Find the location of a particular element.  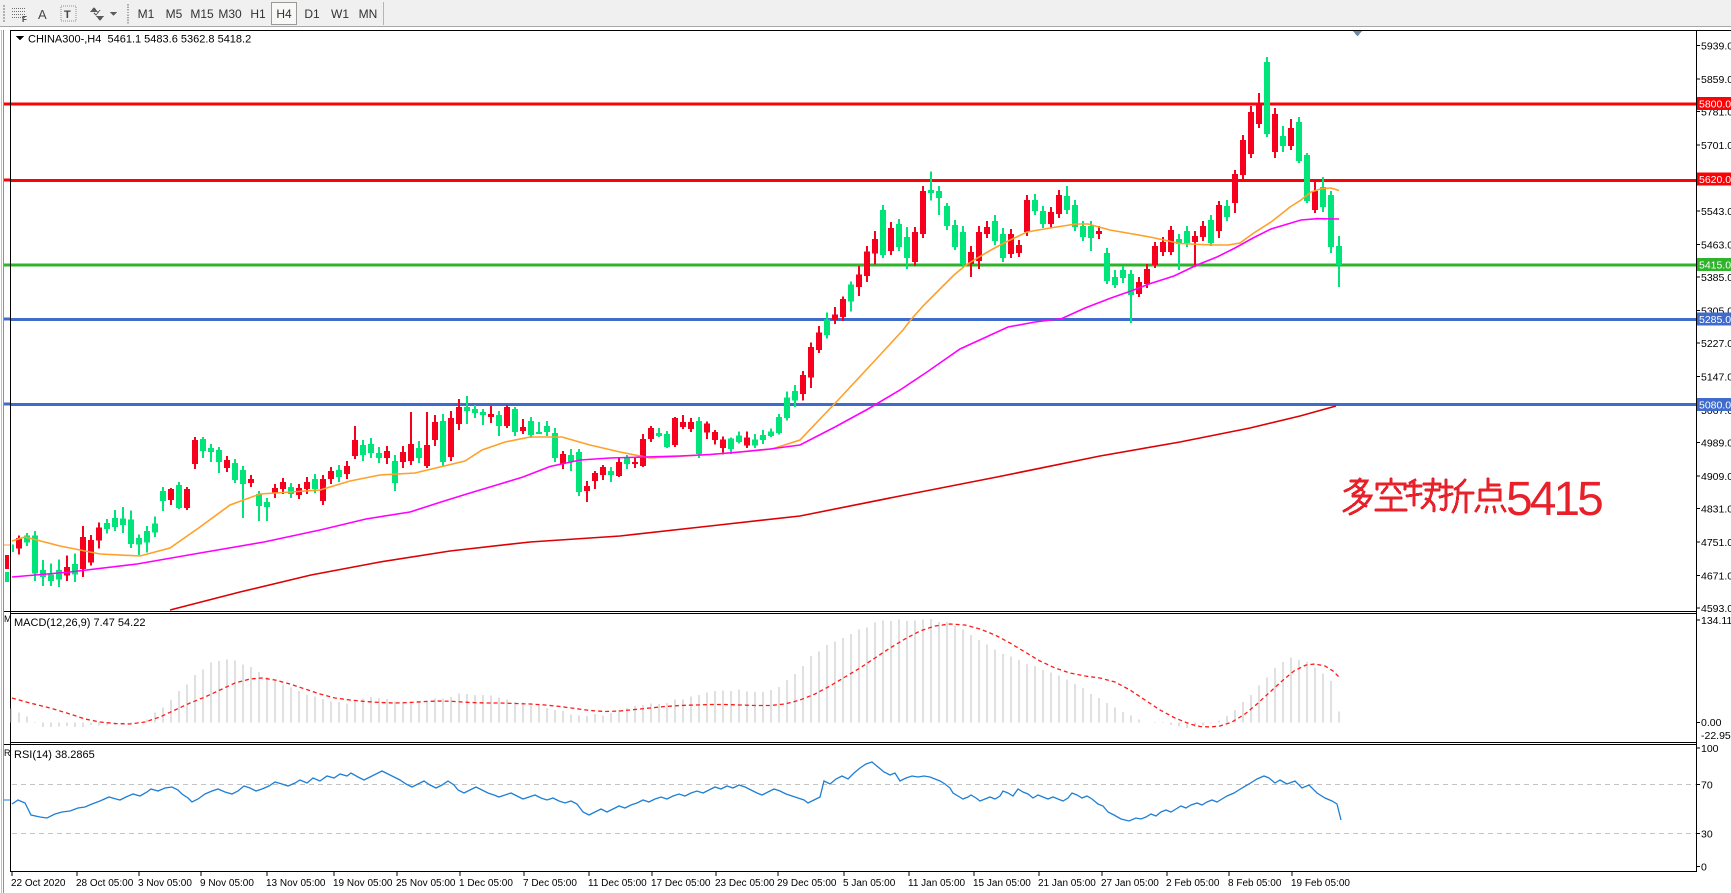

svg-text: MN is located at coordinates (368, 14).